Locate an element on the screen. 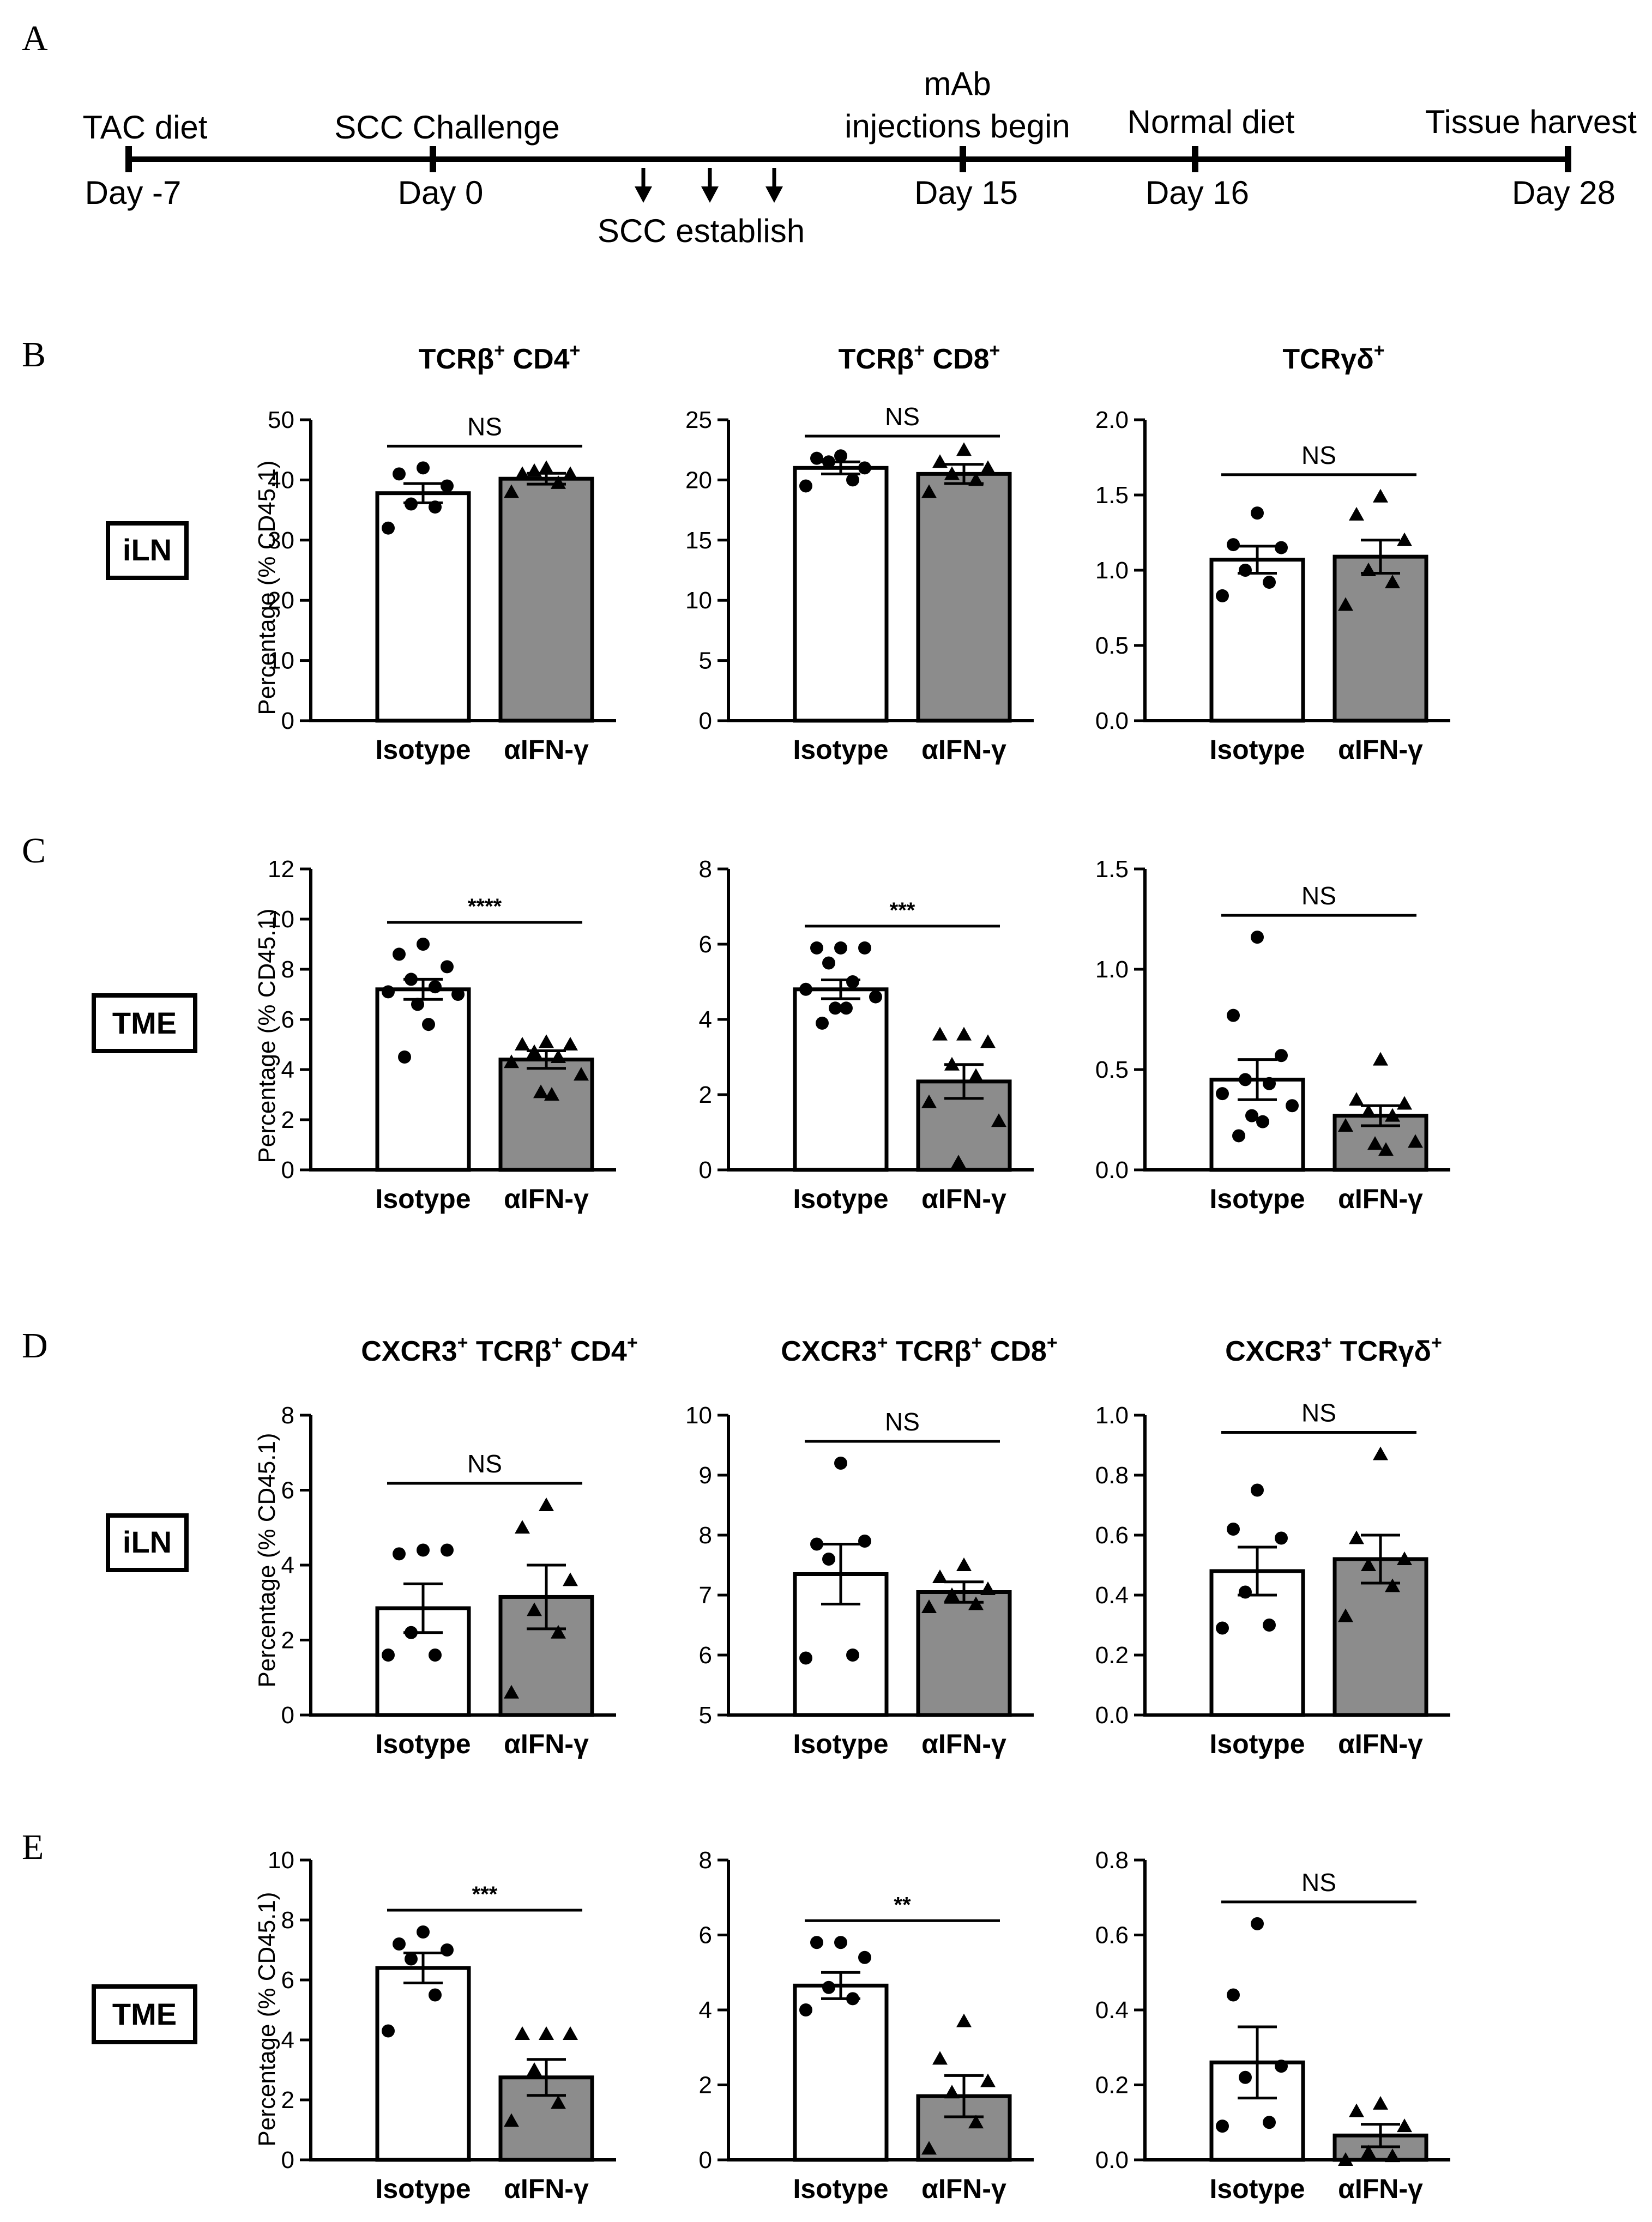 Image resolution: width=1652 pixels, height=2222 pixels. chart: 0 2 4 6 8 Isotype αIFN-γ *** is located at coordinates (866, 1035).